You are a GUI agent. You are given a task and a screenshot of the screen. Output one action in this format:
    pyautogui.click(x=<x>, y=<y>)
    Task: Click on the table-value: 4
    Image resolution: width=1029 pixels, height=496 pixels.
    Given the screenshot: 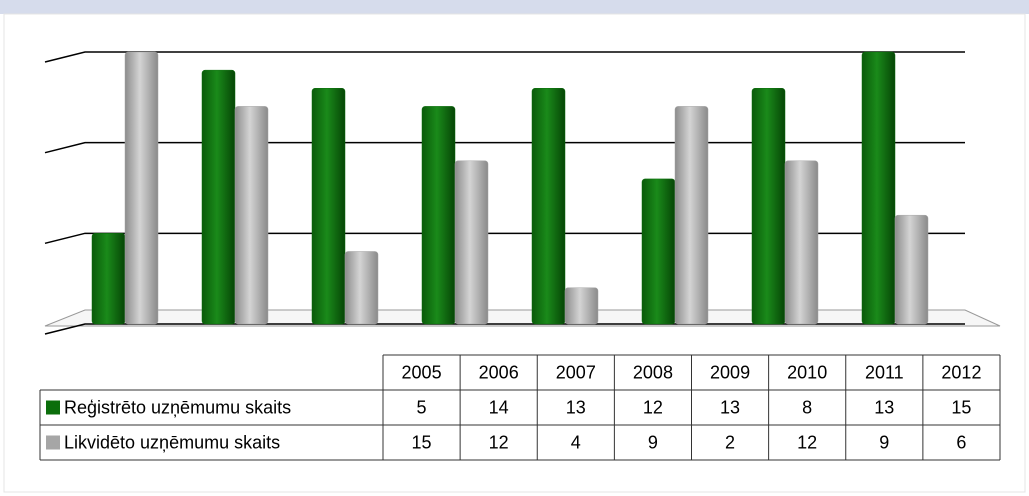 What is the action you would take?
    pyautogui.click(x=576, y=442)
    